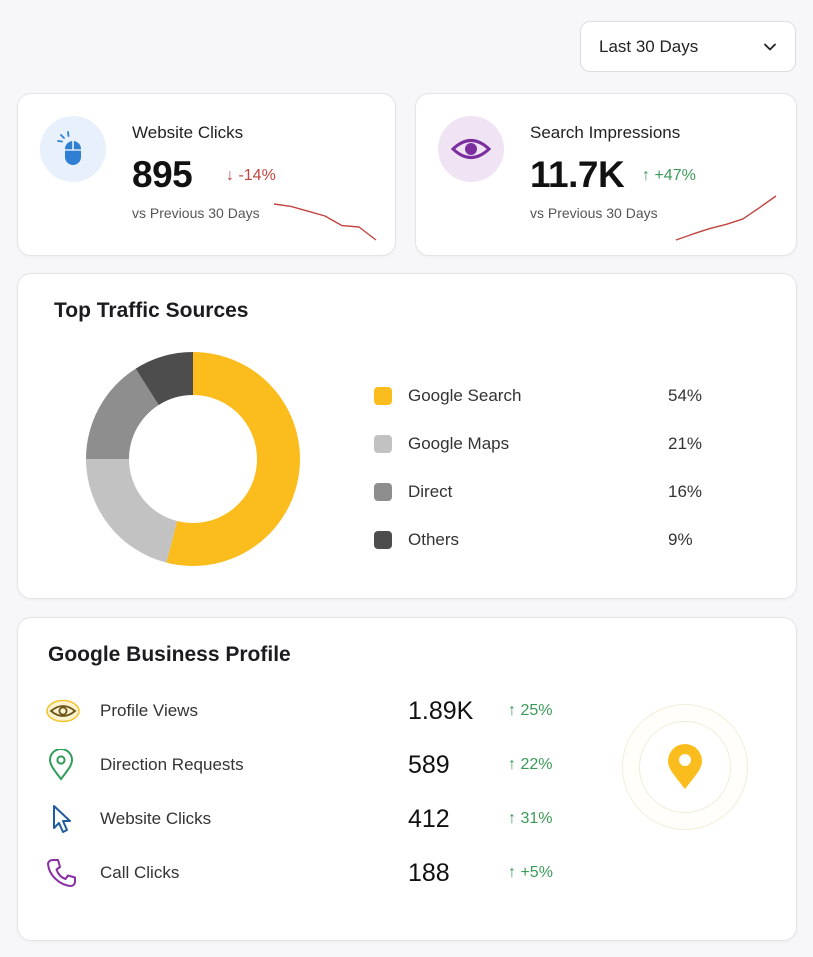 This screenshot has height=957, width=813. I want to click on stat-title: Website Clicks, so click(188, 132).